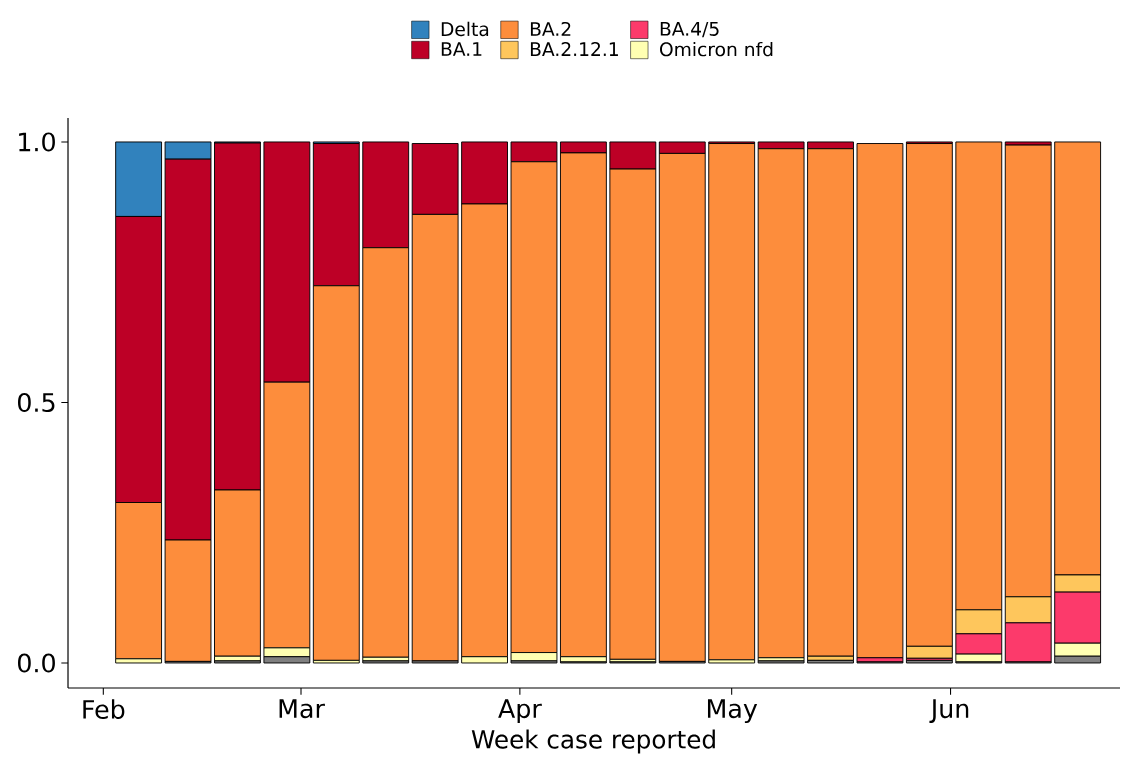 The image size is (1136, 771). What do you see at coordinates (593, 741) in the screenshot?
I see `x-axis-title: Week case reported` at bounding box center [593, 741].